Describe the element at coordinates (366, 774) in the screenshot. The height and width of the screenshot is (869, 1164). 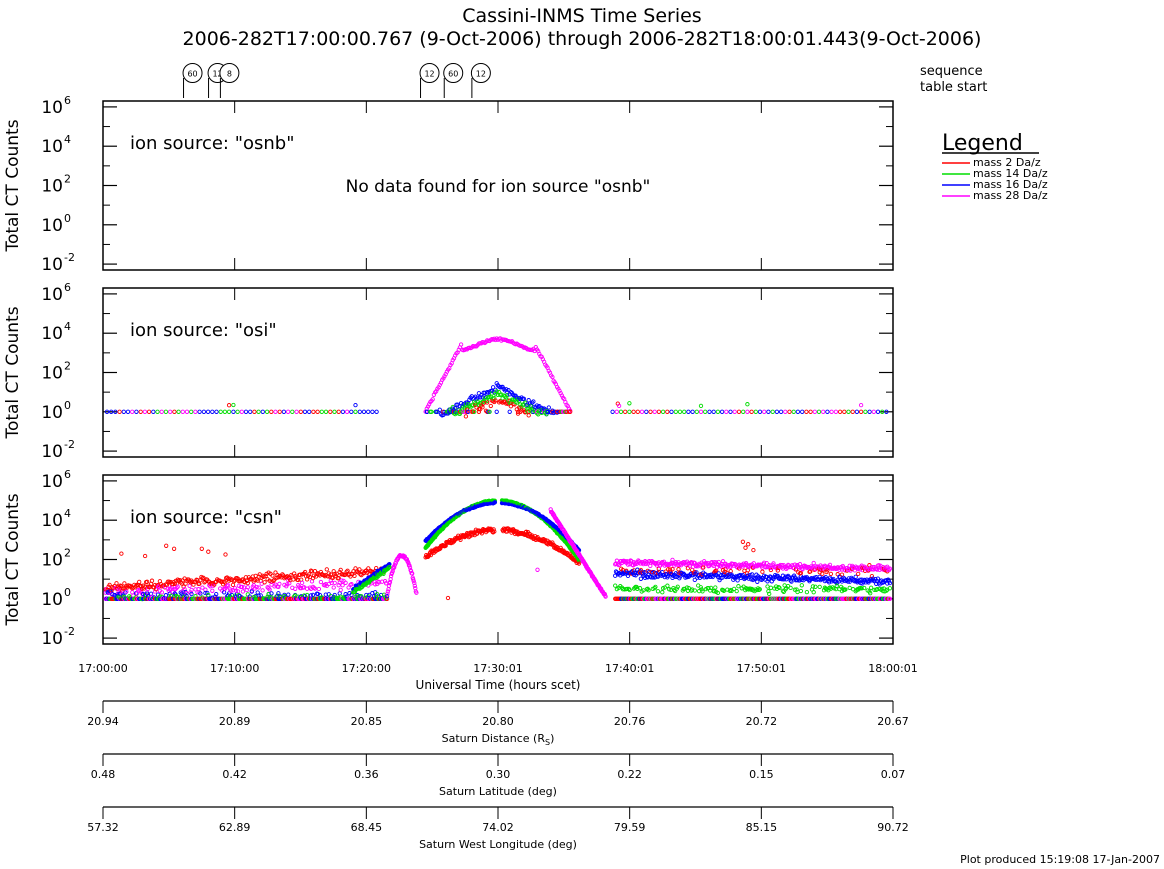
I see `aux-axis-tick-label: 0.36` at that location.